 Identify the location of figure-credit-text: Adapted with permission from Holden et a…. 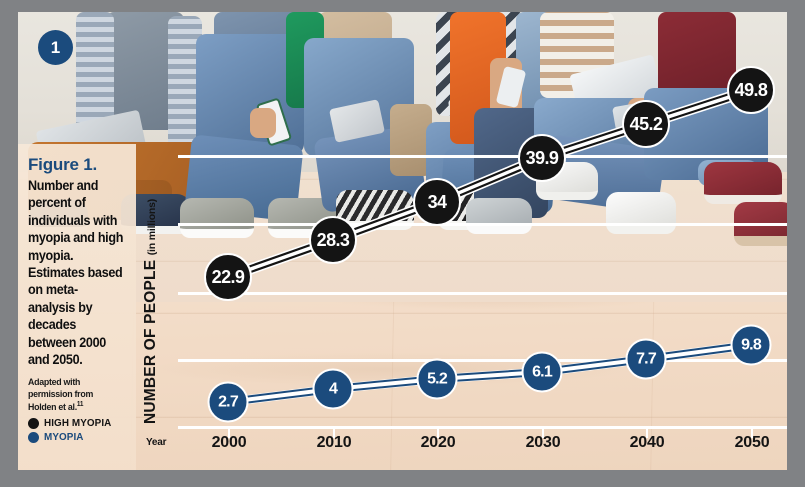
(61, 395).